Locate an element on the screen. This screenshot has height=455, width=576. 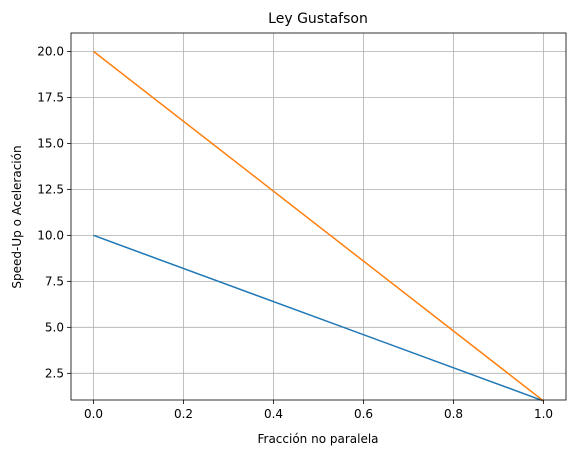
y-tick-label: 7.5 is located at coordinates (54, 281).